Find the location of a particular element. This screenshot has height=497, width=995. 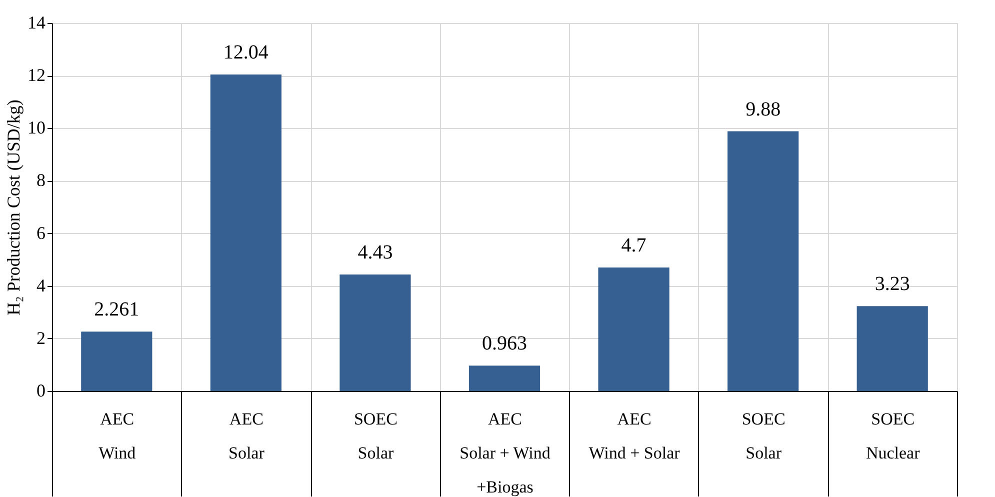

data-label: 3.23 is located at coordinates (892, 284).